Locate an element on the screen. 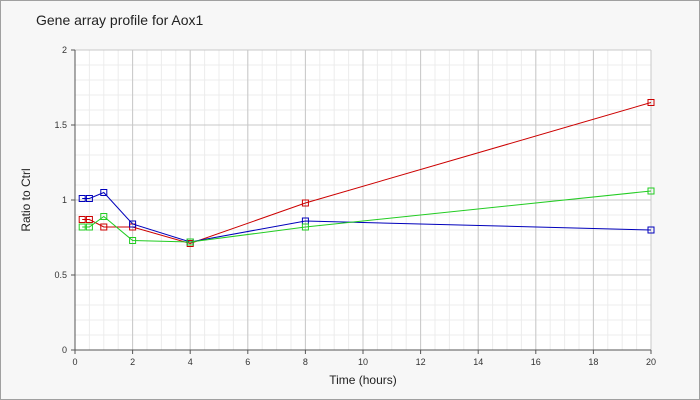 The image size is (700, 400). x-tick-label: 12 is located at coordinates (421, 362).